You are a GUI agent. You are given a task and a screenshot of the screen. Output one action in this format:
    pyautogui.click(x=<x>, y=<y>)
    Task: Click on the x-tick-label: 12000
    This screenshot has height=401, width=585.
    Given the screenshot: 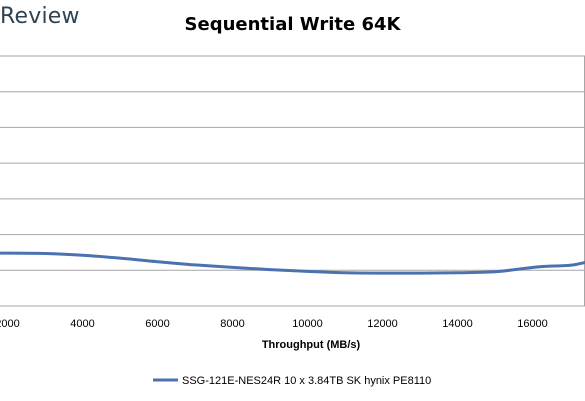 What is the action you would take?
    pyautogui.click(x=382, y=324)
    